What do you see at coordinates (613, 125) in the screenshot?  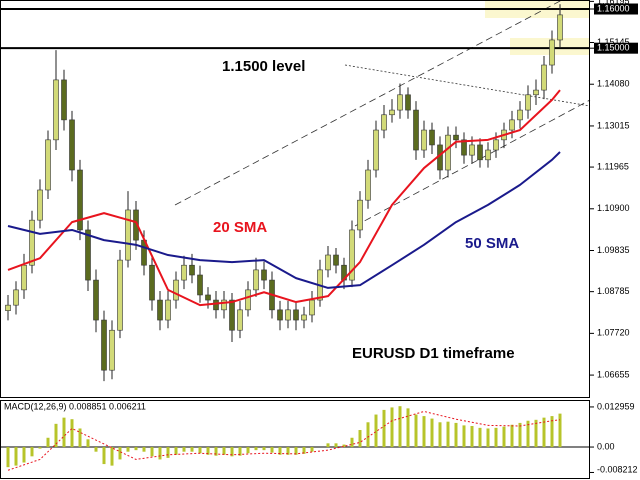 I see `y-tick-label: 1.13015` at bounding box center [613, 125].